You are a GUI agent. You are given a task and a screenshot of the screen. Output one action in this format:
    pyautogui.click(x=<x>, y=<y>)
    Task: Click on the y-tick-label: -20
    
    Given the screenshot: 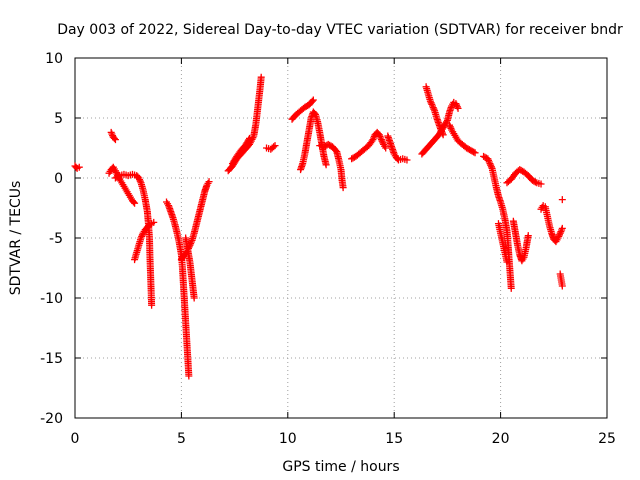 What is the action you would take?
    pyautogui.click(x=51, y=419)
    